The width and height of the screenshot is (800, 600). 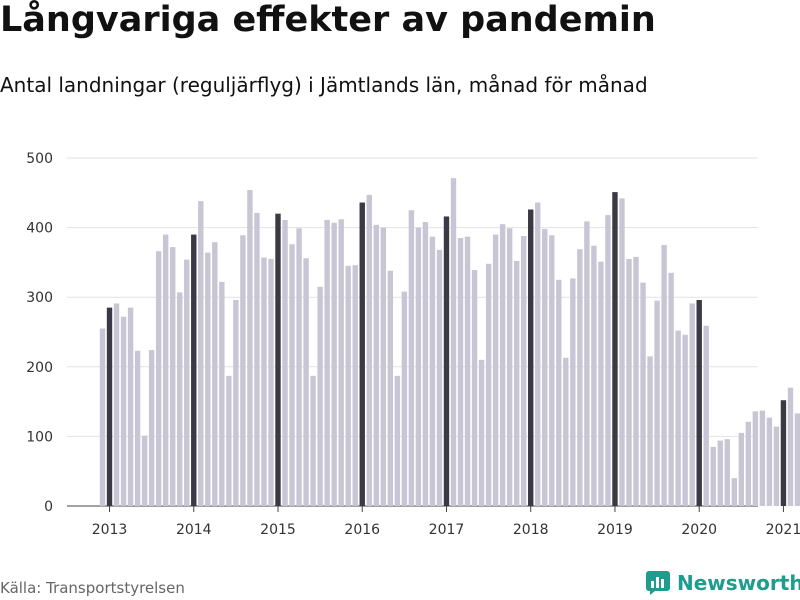 What do you see at coordinates (48, 507) in the screenshot?
I see `y-tick-label: 0` at bounding box center [48, 507].